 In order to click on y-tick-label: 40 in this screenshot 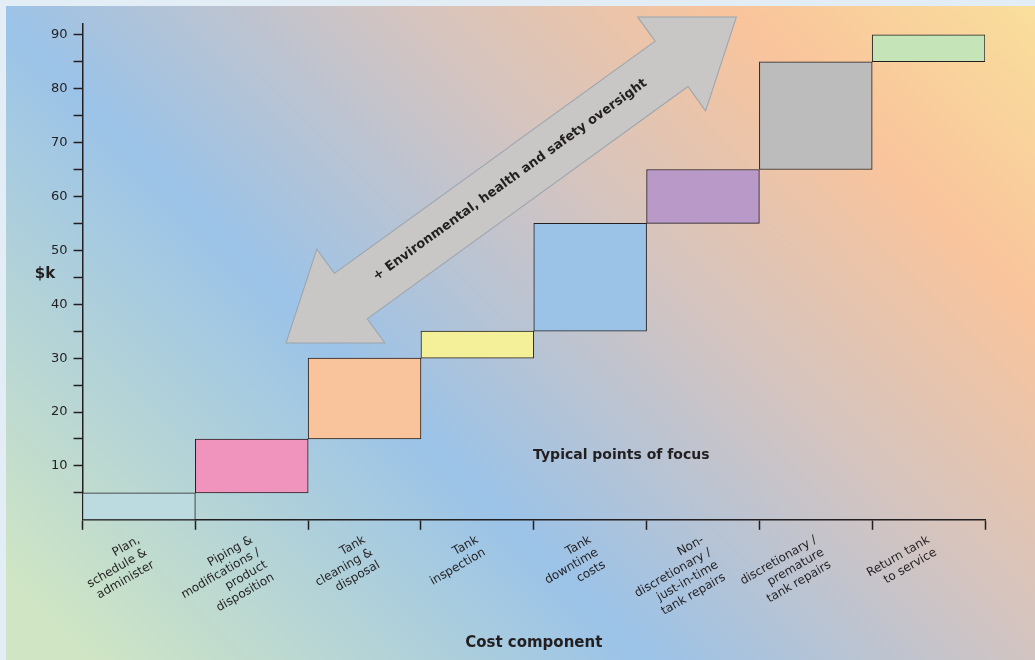, I will do `click(59, 303)`.